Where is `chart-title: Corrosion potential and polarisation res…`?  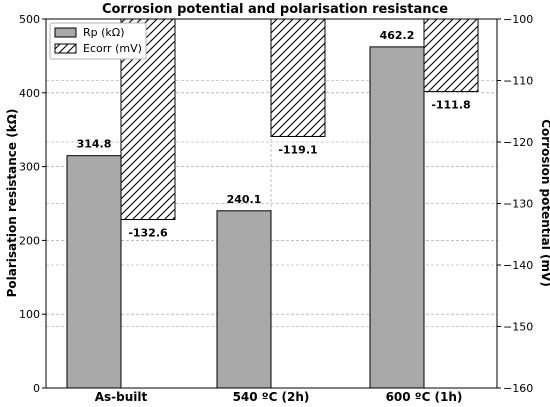 chart-title: Corrosion potential and polarisation res… is located at coordinates (275, 9).